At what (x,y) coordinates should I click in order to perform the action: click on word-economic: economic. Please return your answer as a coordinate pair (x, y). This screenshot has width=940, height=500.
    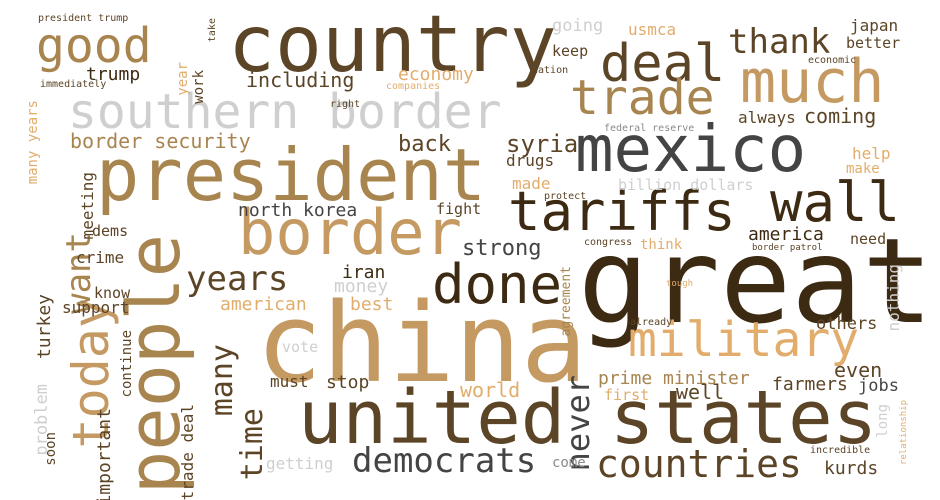
    Looking at the image, I should click on (832, 60).